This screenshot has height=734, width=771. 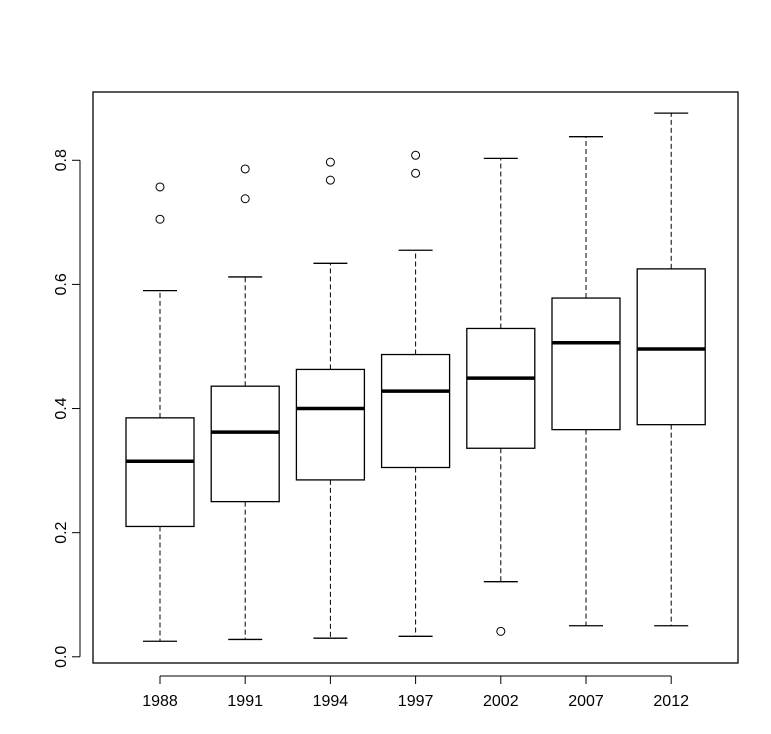 I want to click on y-tick-label-0: 0.0, so click(x=61, y=657).